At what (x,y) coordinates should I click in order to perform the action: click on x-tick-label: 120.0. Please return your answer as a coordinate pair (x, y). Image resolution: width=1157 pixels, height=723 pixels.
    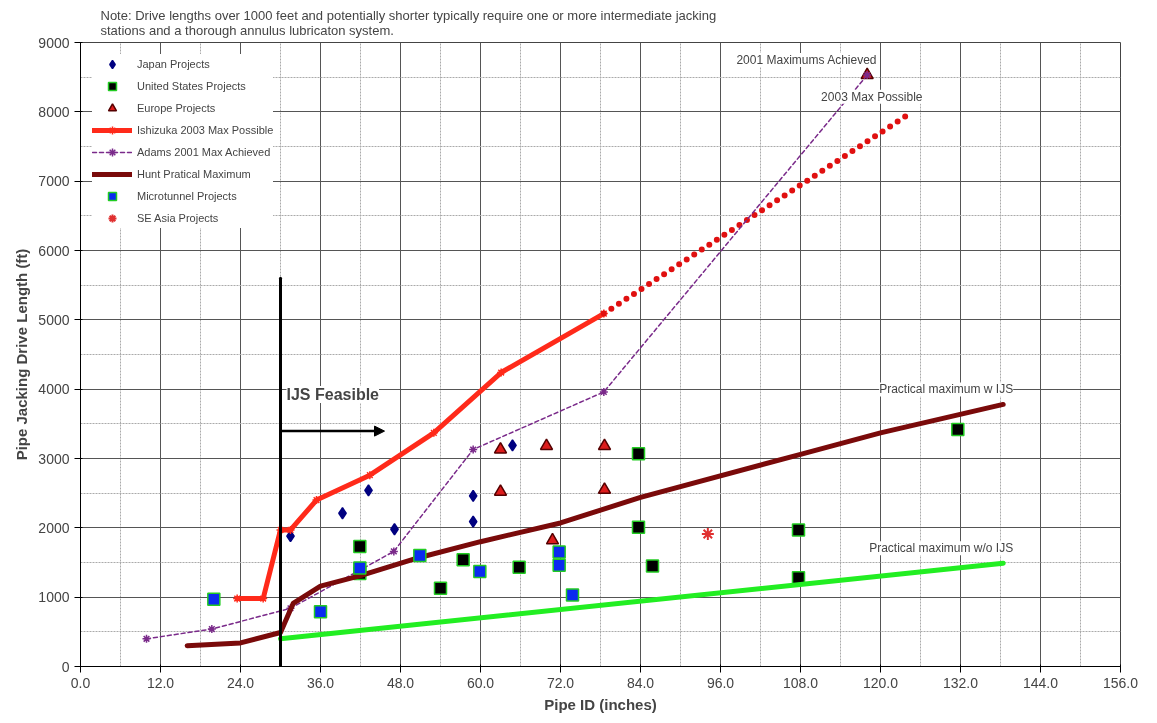
    Looking at the image, I should click on (880, 682).